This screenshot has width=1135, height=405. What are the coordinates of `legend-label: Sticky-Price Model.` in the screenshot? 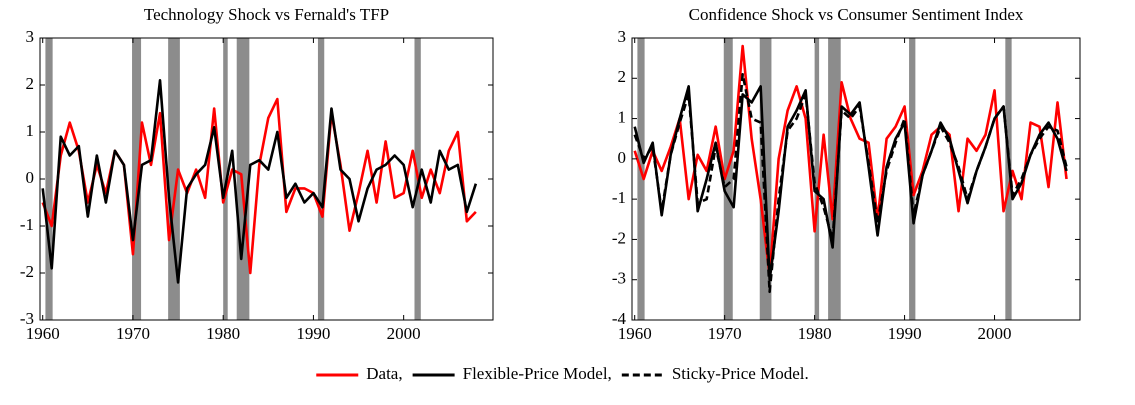 It's located at (740, 373).